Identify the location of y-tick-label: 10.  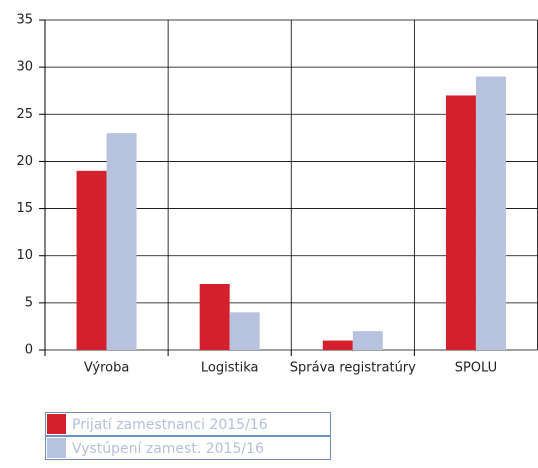
(24, 255).